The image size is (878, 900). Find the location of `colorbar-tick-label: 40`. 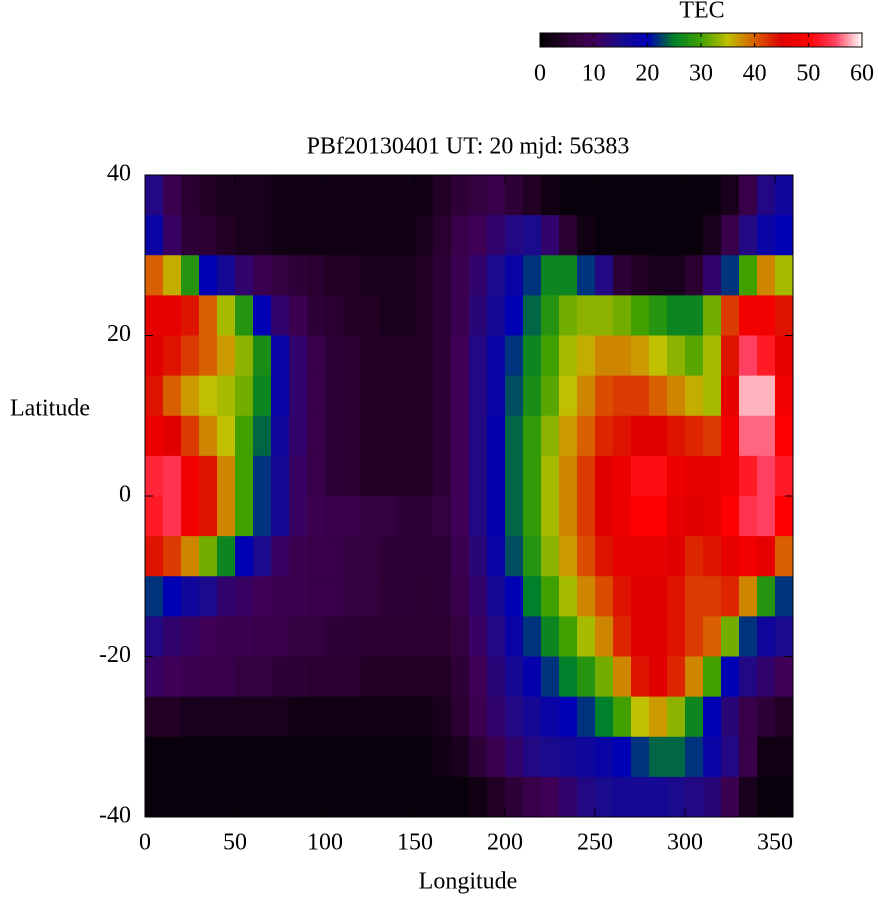

colorbar-tick-label: 40 is located at coordinates (755, 74).